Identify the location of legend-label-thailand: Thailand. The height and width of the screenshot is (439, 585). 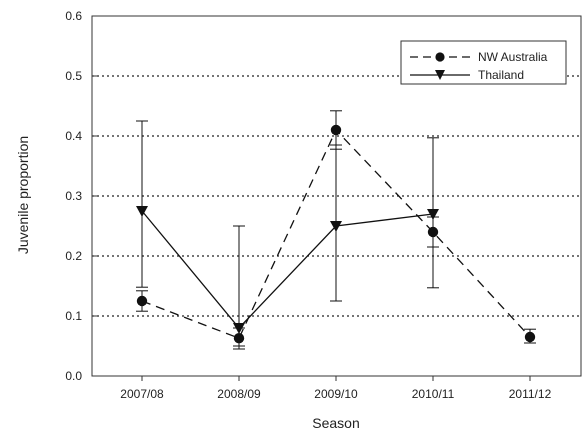
(501, 75).